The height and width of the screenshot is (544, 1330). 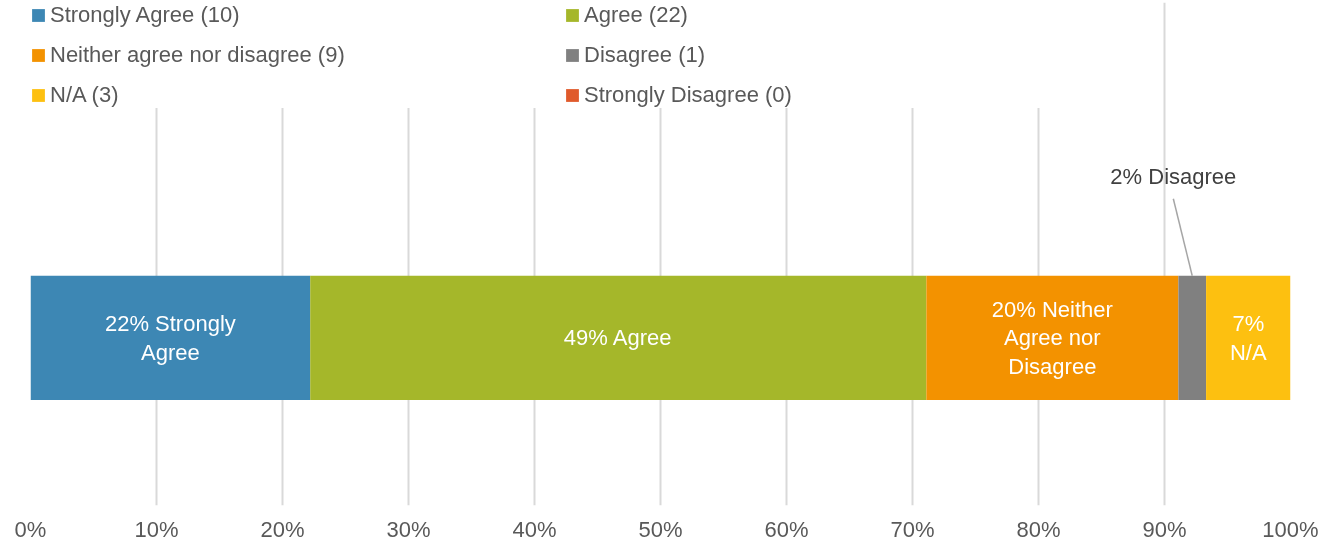 I want to click on x-tick-label: 10%, so click(x=156, y=529).